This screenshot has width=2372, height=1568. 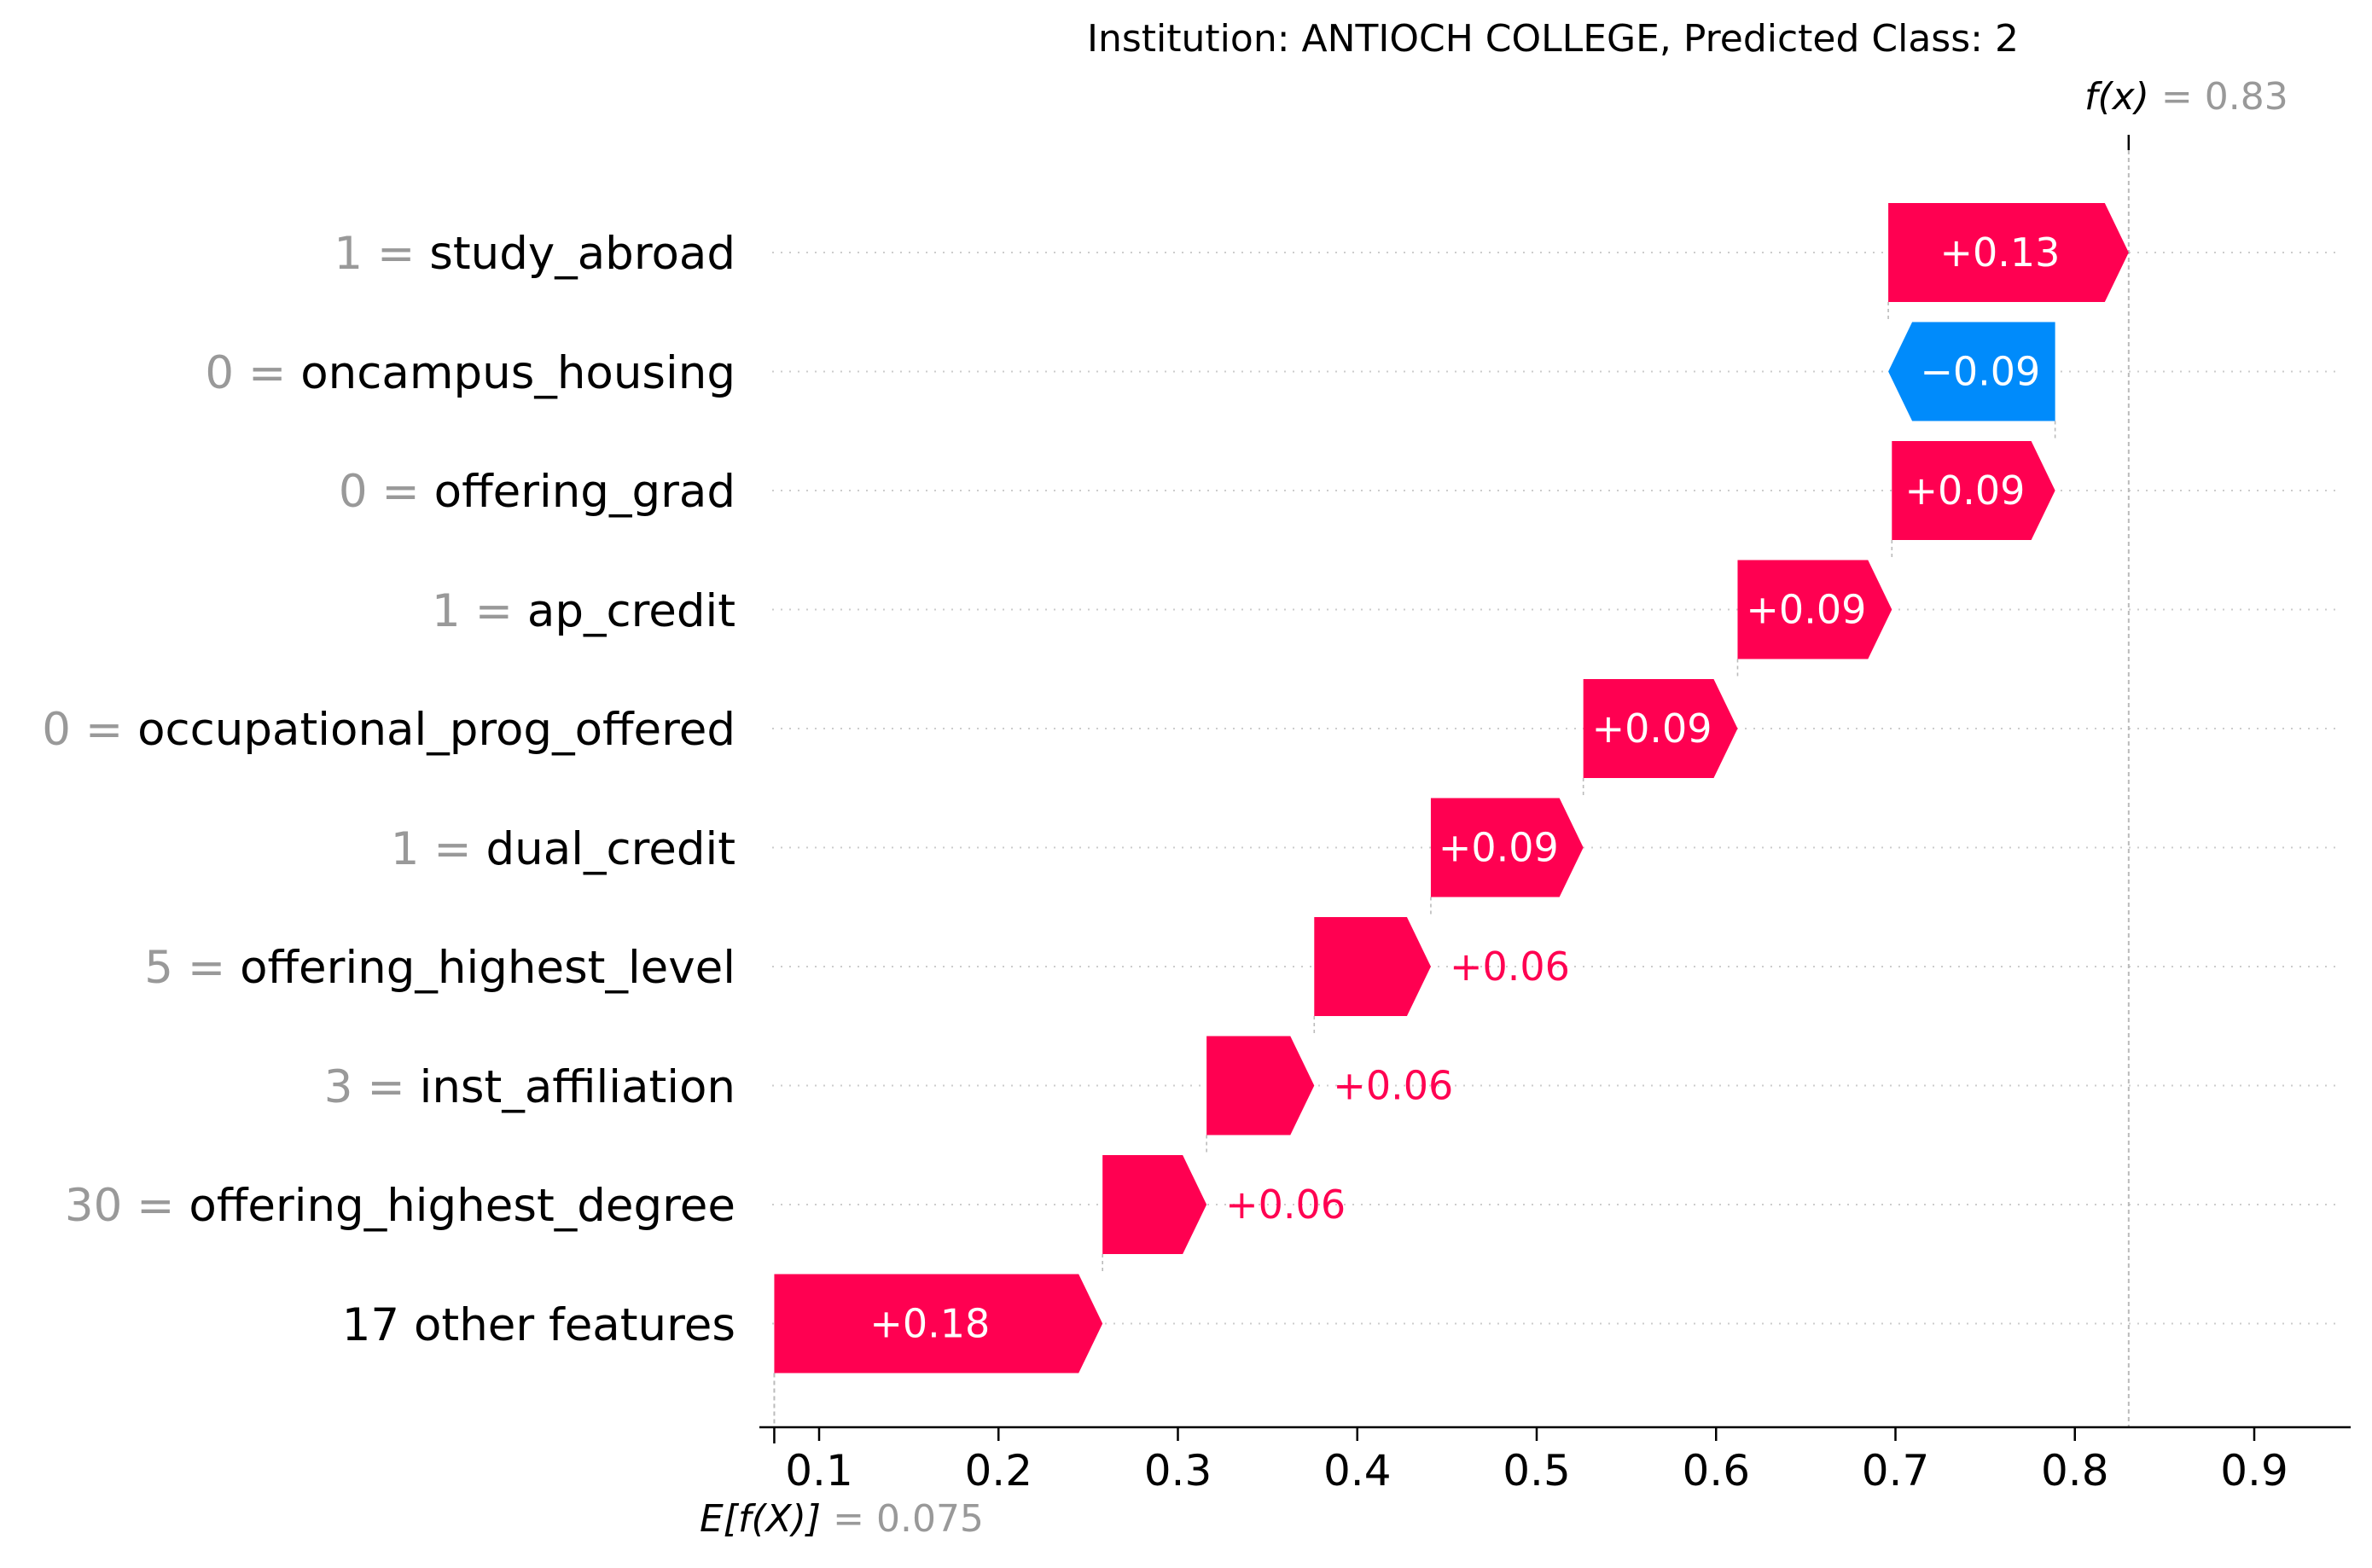 I want to click on x-tick-label: 0.1, so click(x=819, y=1470).